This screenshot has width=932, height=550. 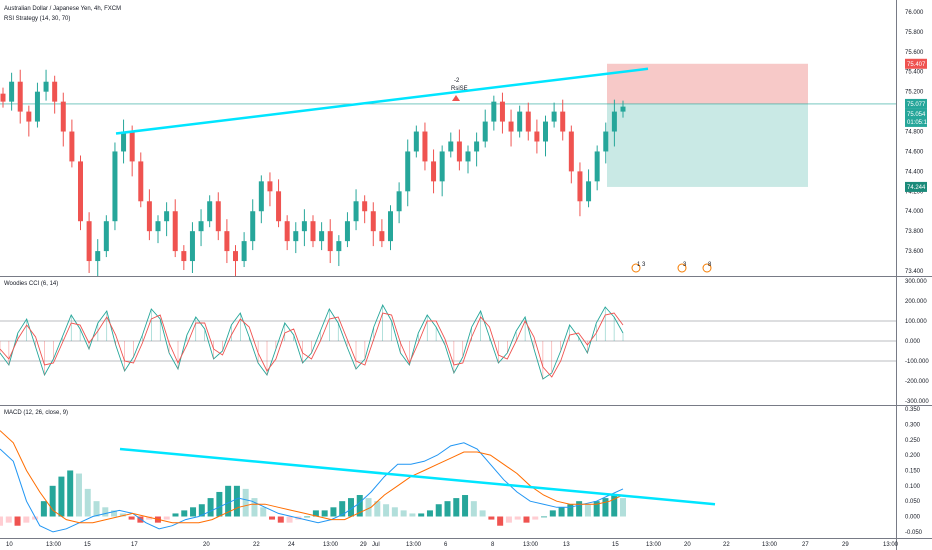 What do you see at coordinates (363, 545) in the screenshot?
I see `time-axis-tick: 29` at bounding box center [363, 545].